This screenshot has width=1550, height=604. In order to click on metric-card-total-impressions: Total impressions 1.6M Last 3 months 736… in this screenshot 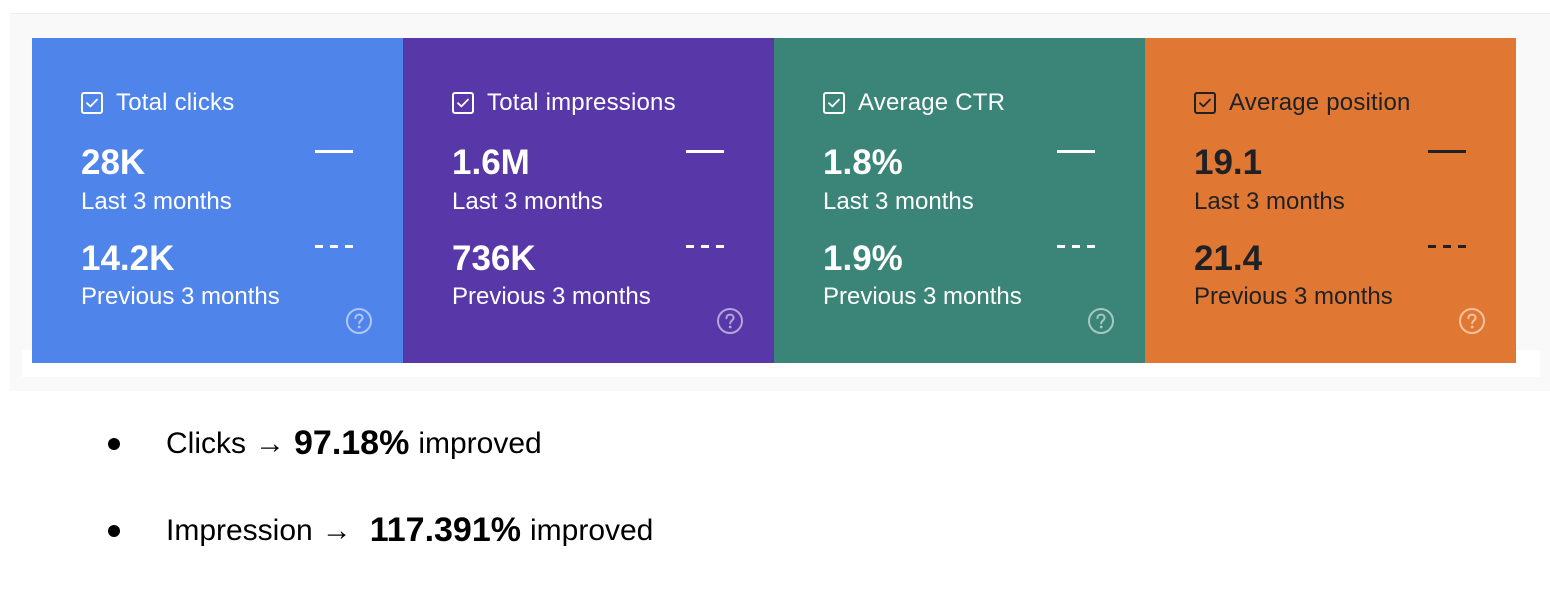, I will do `click(588, 200)`.